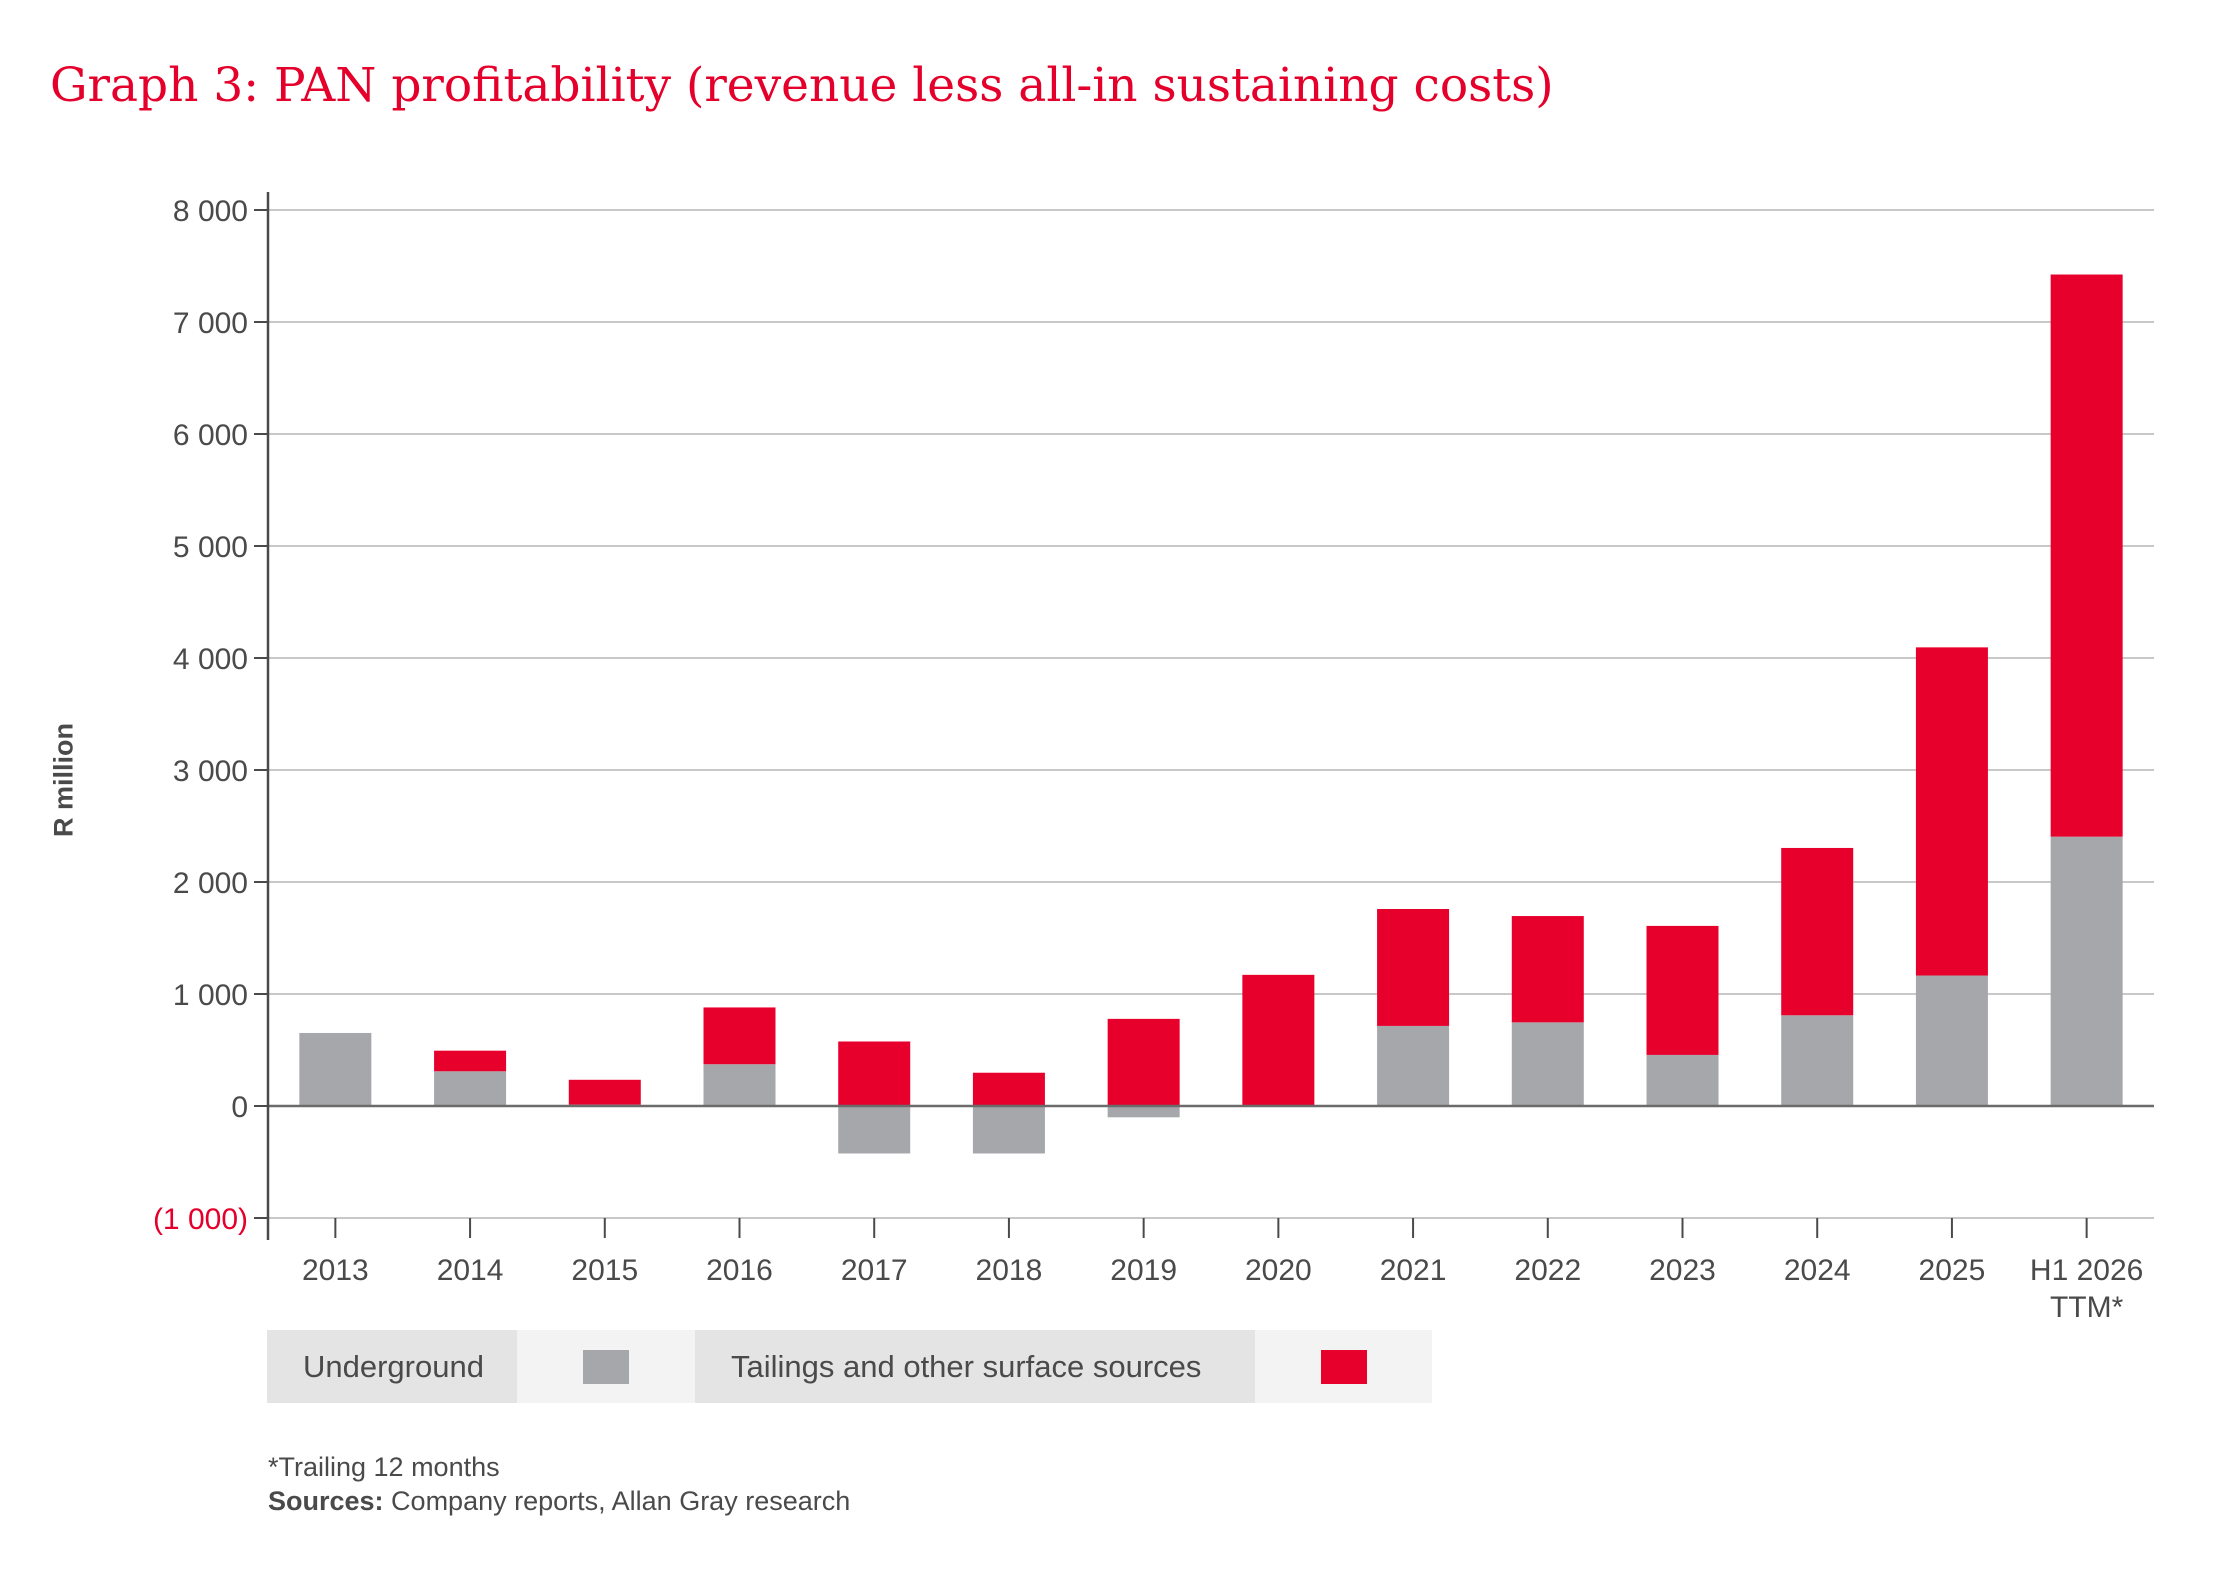 This screenshot has height=1590, width=2226. What do you see at coordinates (210, 211) in the screenshot?
I see `y-tick-label: 8 000` at bounding box center [210, 211].